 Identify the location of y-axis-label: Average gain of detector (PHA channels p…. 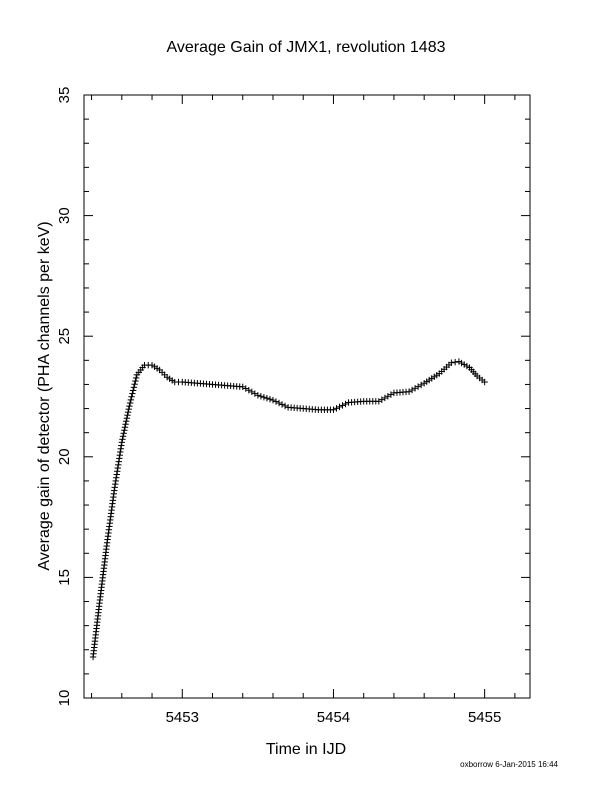
(44, 395).